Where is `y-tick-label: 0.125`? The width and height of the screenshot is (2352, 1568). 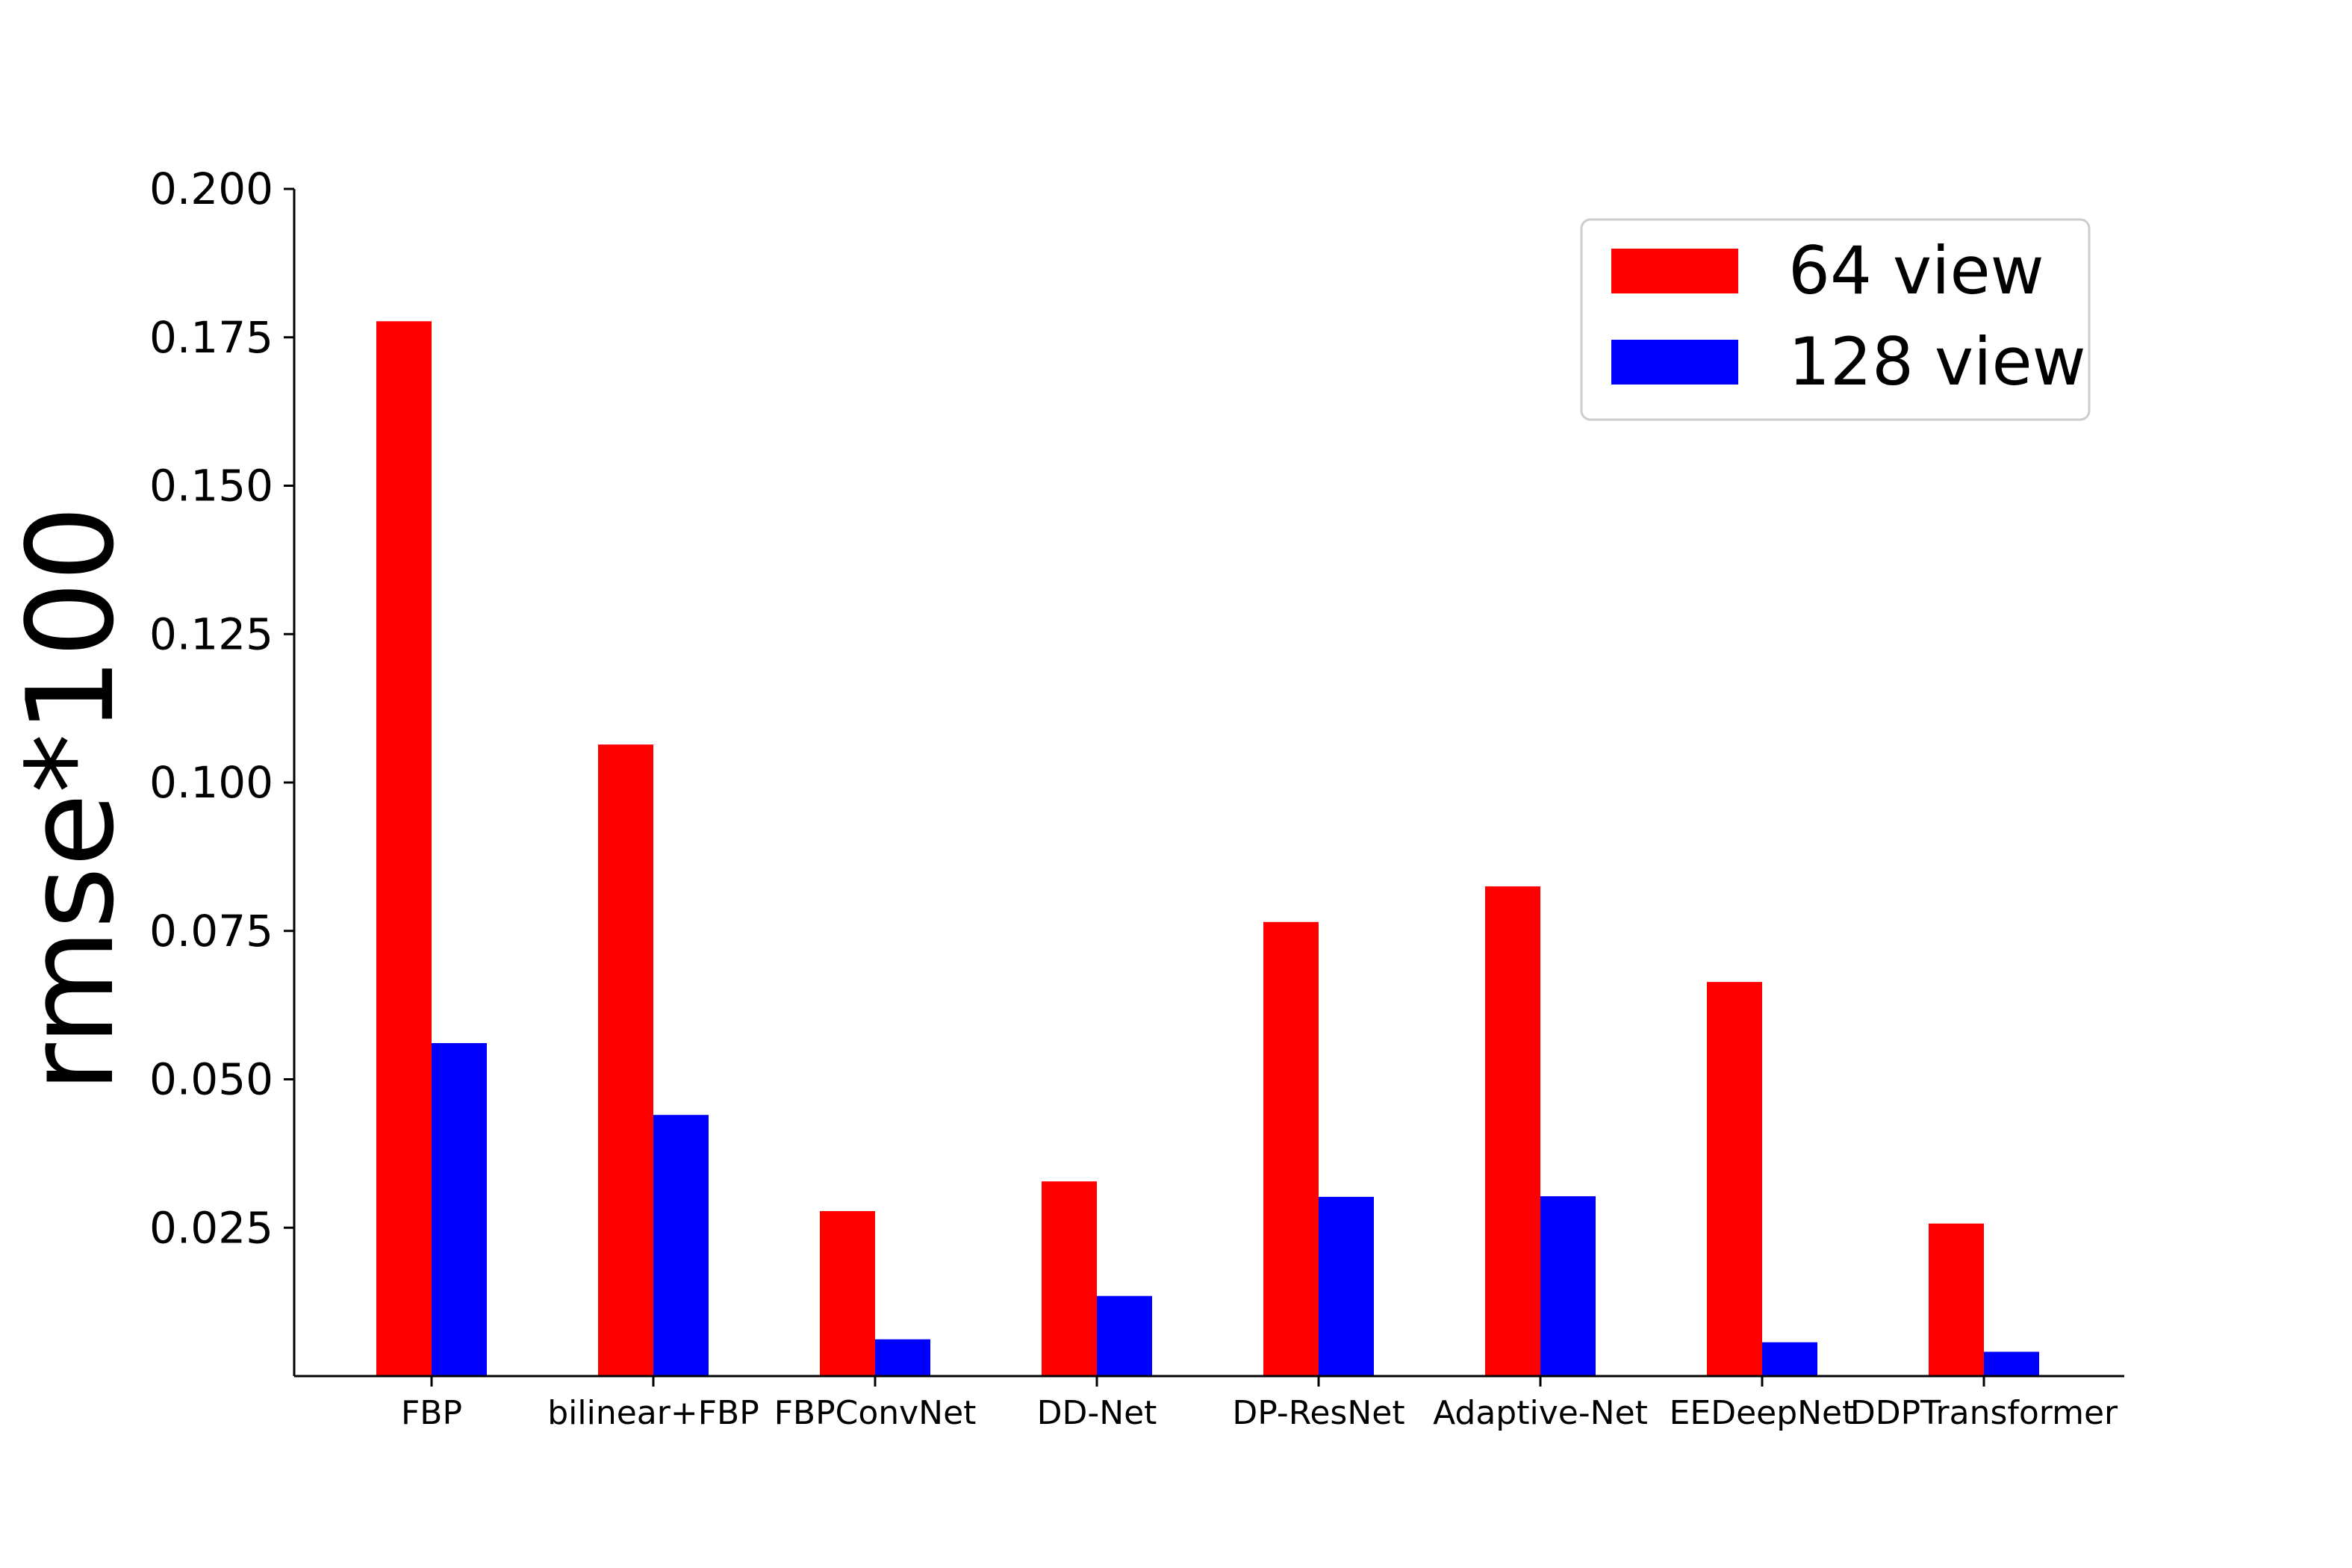
y-tick-label: 0.125 is located at coordinates (211, 634).